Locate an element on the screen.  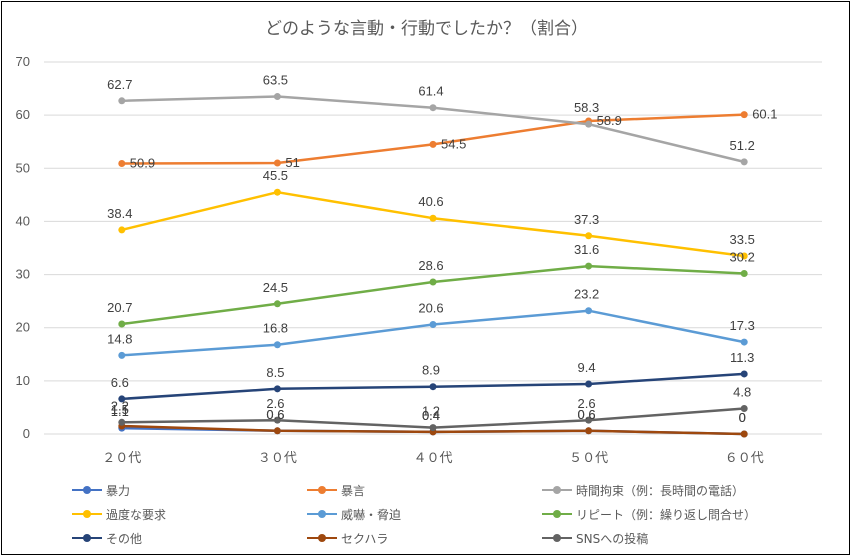
y-tick-label: 50 is located at coordinates (23, 167).